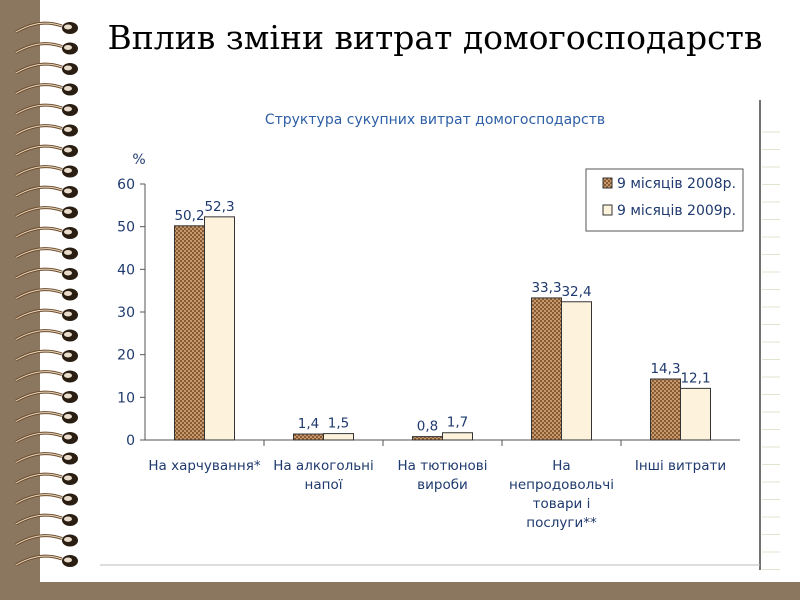 This screenshot has width=800, height=600. Describe the element at coordinates (576, 292) in the screenshot. I see `data-label: 32,4` at that location.